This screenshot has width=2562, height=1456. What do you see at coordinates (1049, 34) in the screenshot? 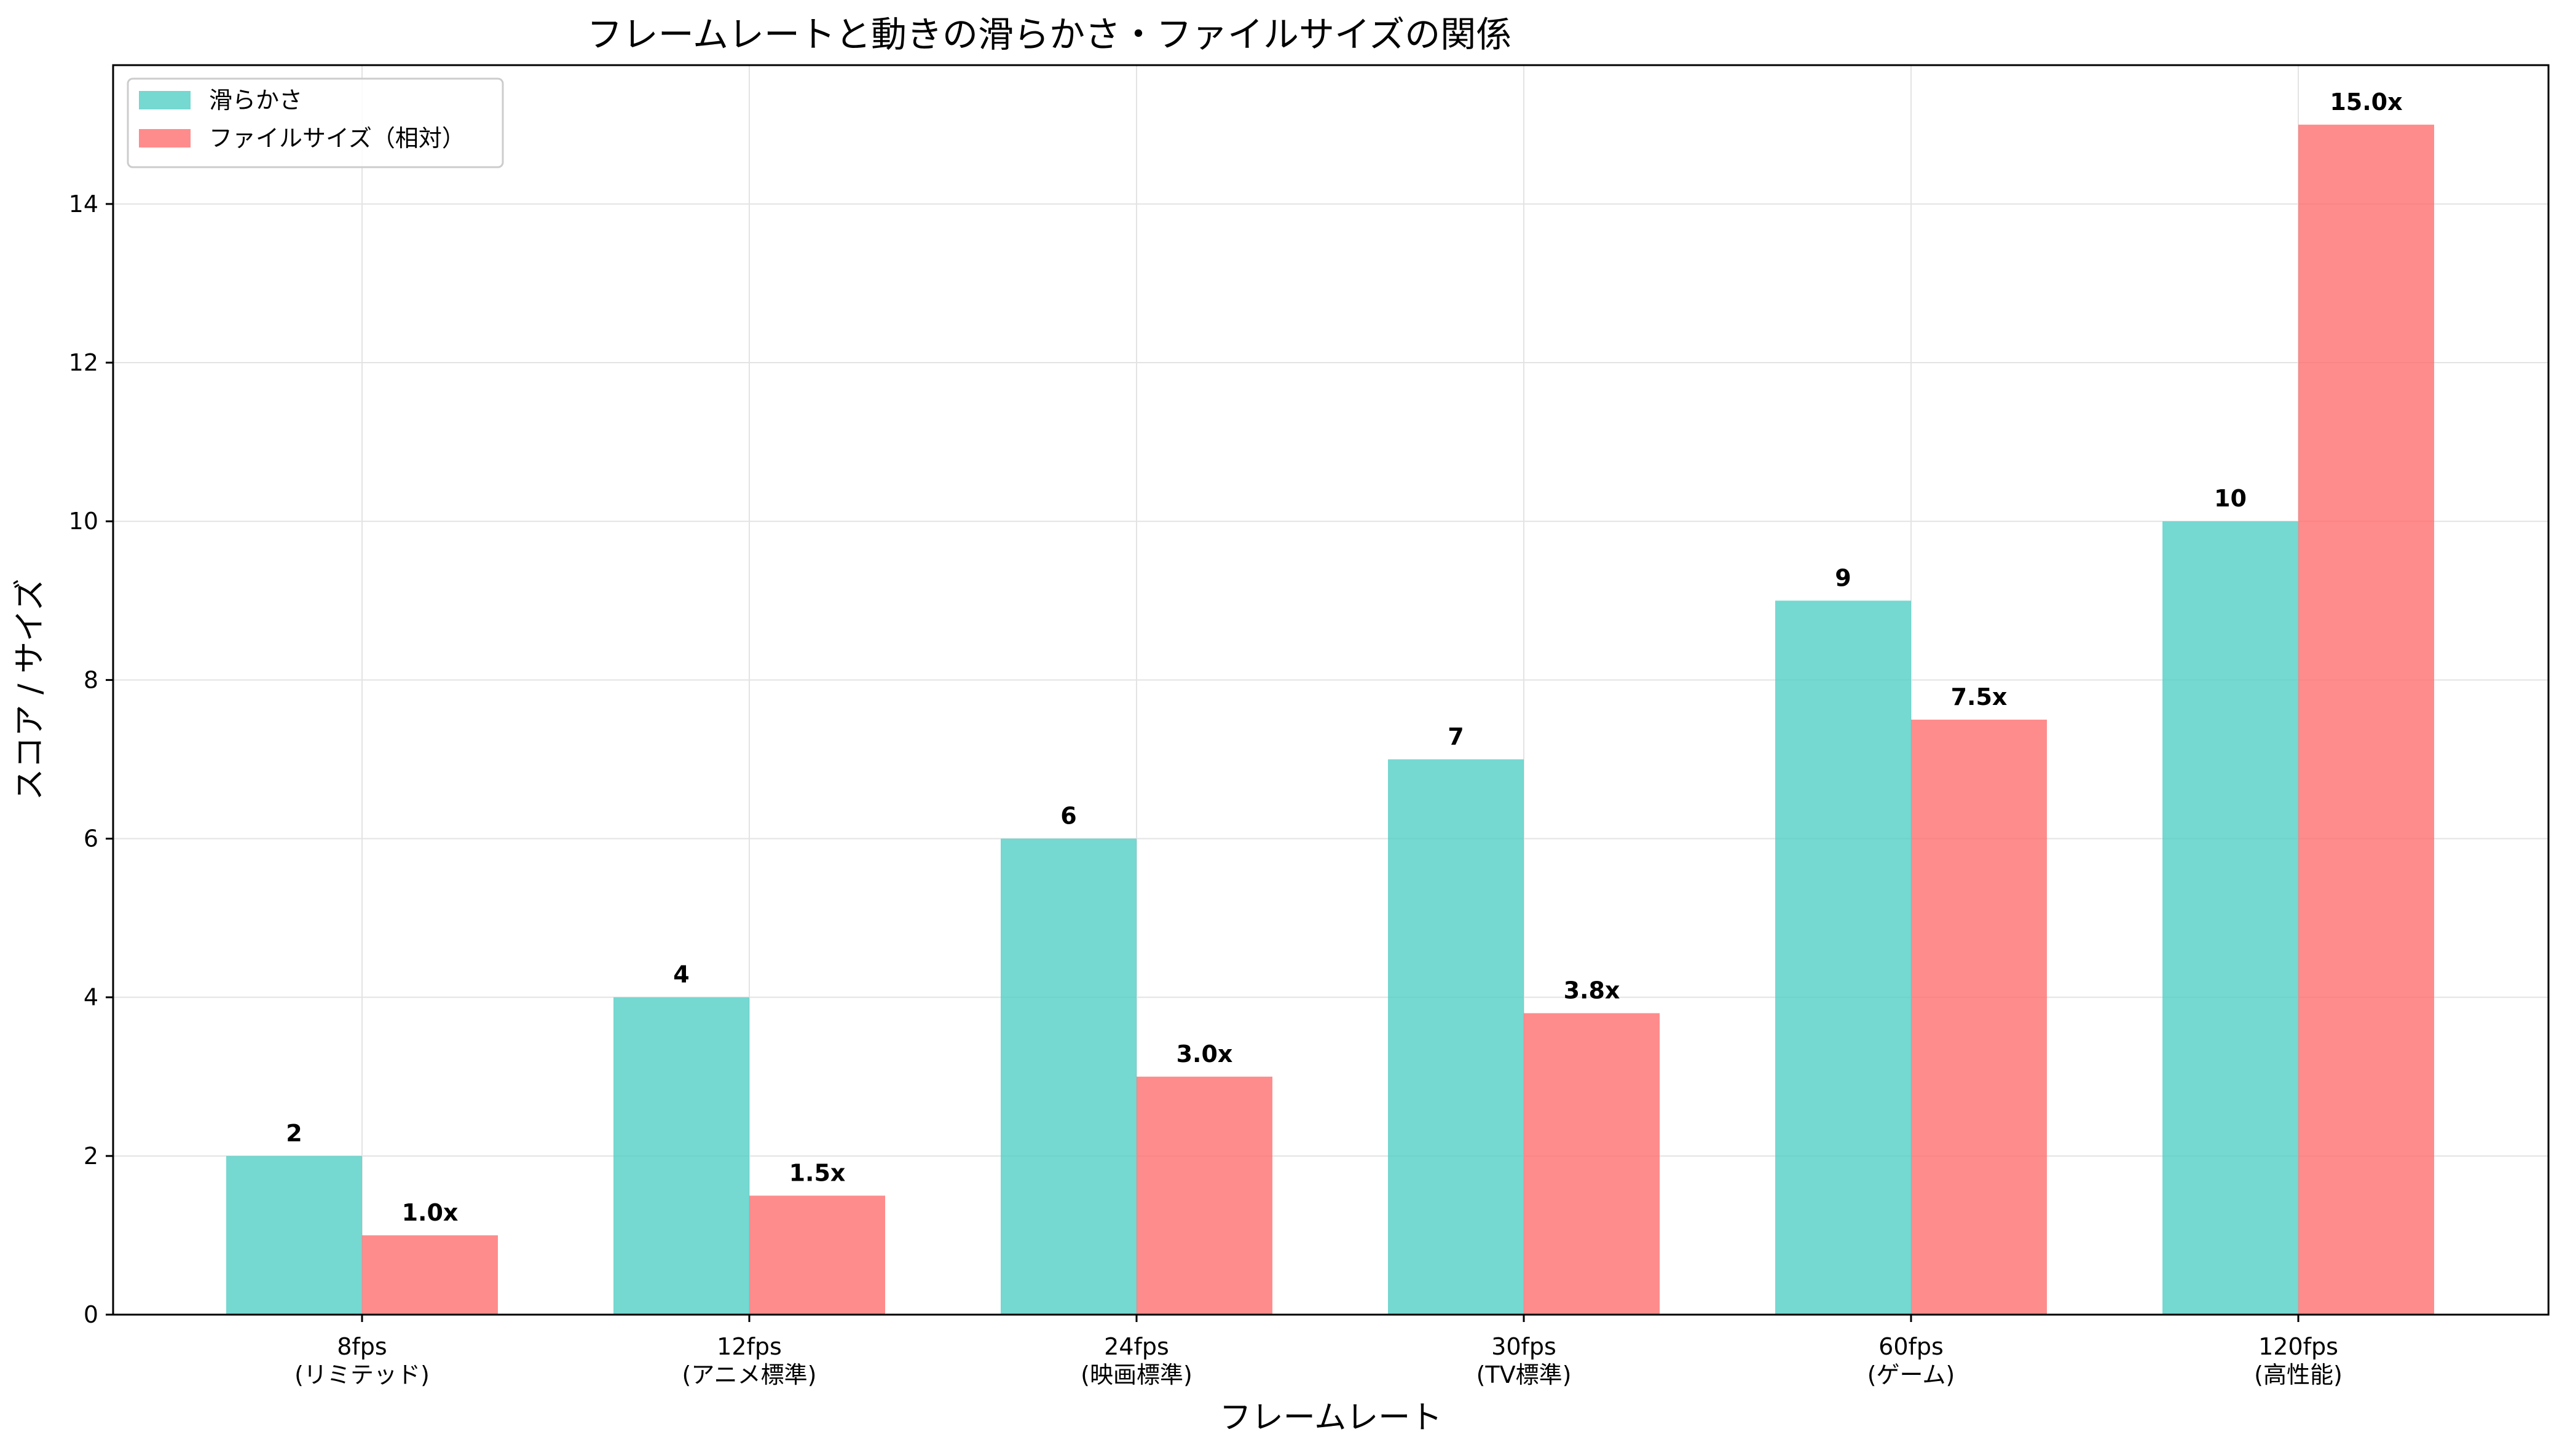
I see `chart-title: フレームレートと動きの滑らかさ・ファイルサイズの関係` at bounding box center [1049, 34].